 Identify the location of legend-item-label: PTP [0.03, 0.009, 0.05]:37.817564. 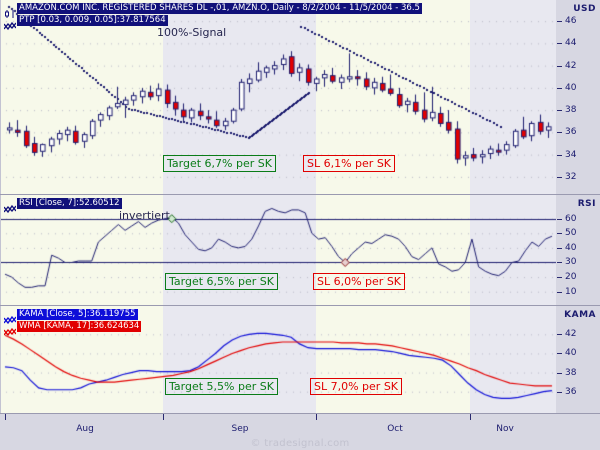
(92, 20).